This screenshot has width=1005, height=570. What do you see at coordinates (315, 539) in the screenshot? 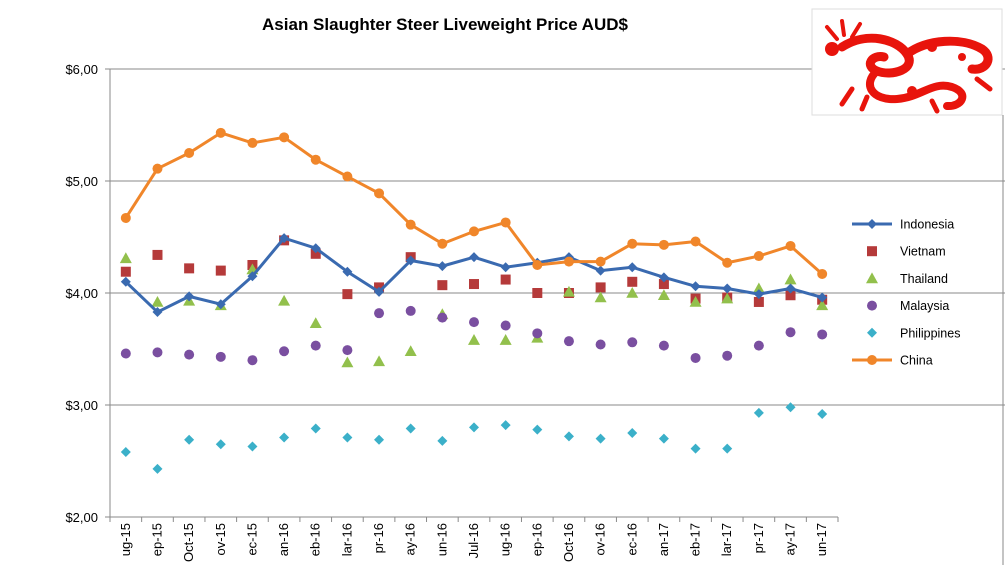
I see `x-tick-label: eb-16` at bounding box center [315, 539].